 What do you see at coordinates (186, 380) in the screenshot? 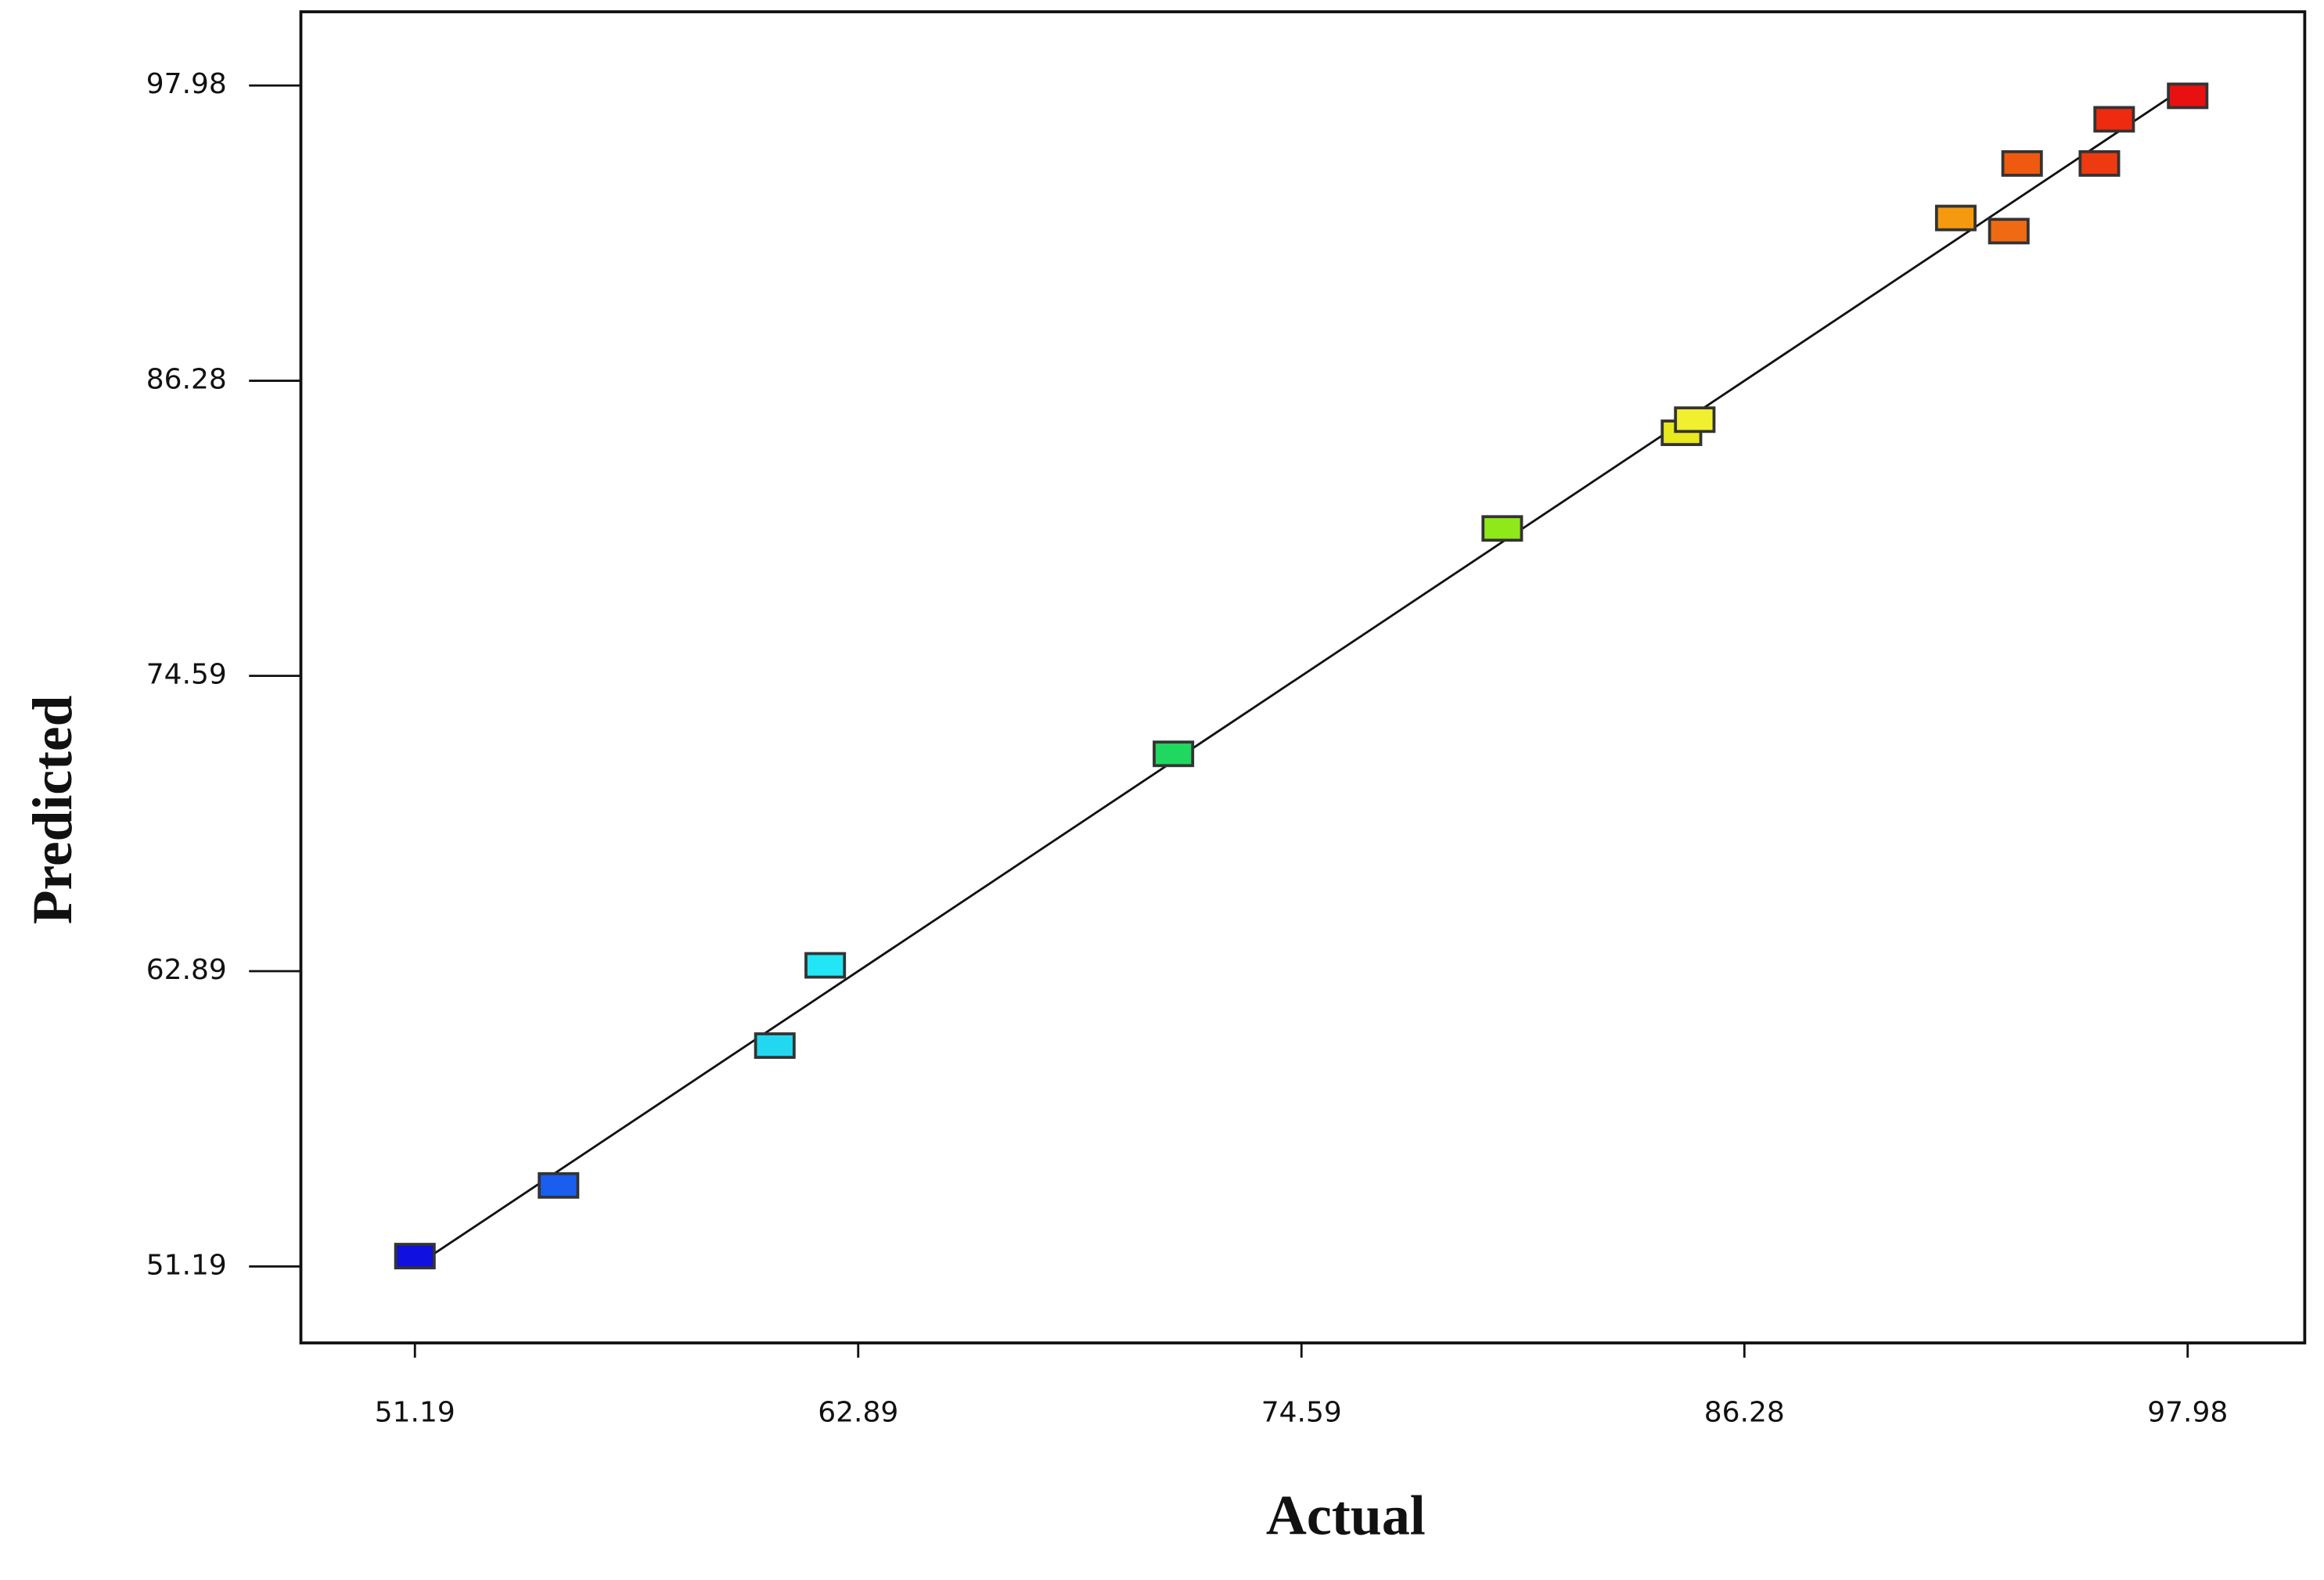
I see `y-tick-label: 86.28` at bounding box center [186, 380].